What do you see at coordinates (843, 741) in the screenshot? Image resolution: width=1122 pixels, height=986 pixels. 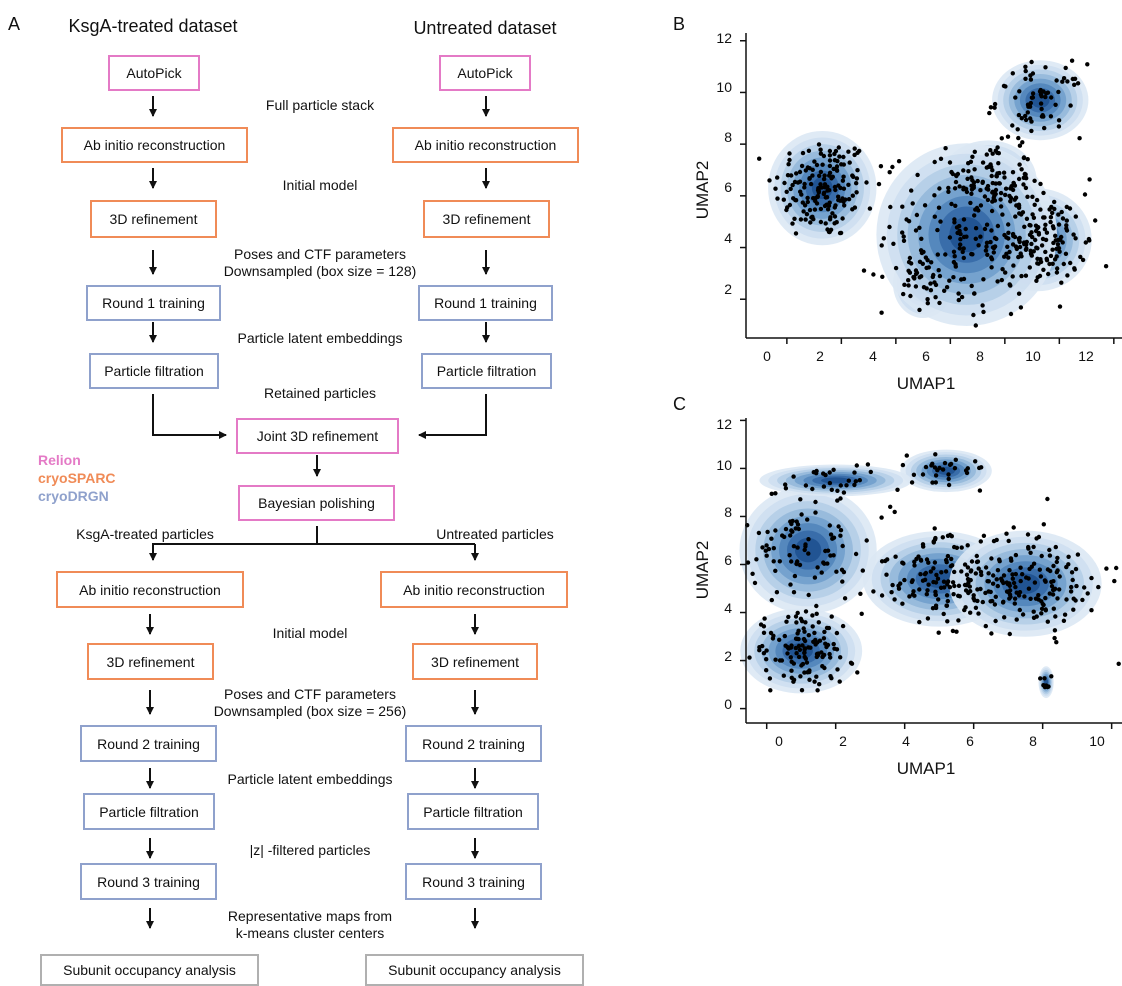 I see `x-tick-label: 2` at bounding box center [843, 741].